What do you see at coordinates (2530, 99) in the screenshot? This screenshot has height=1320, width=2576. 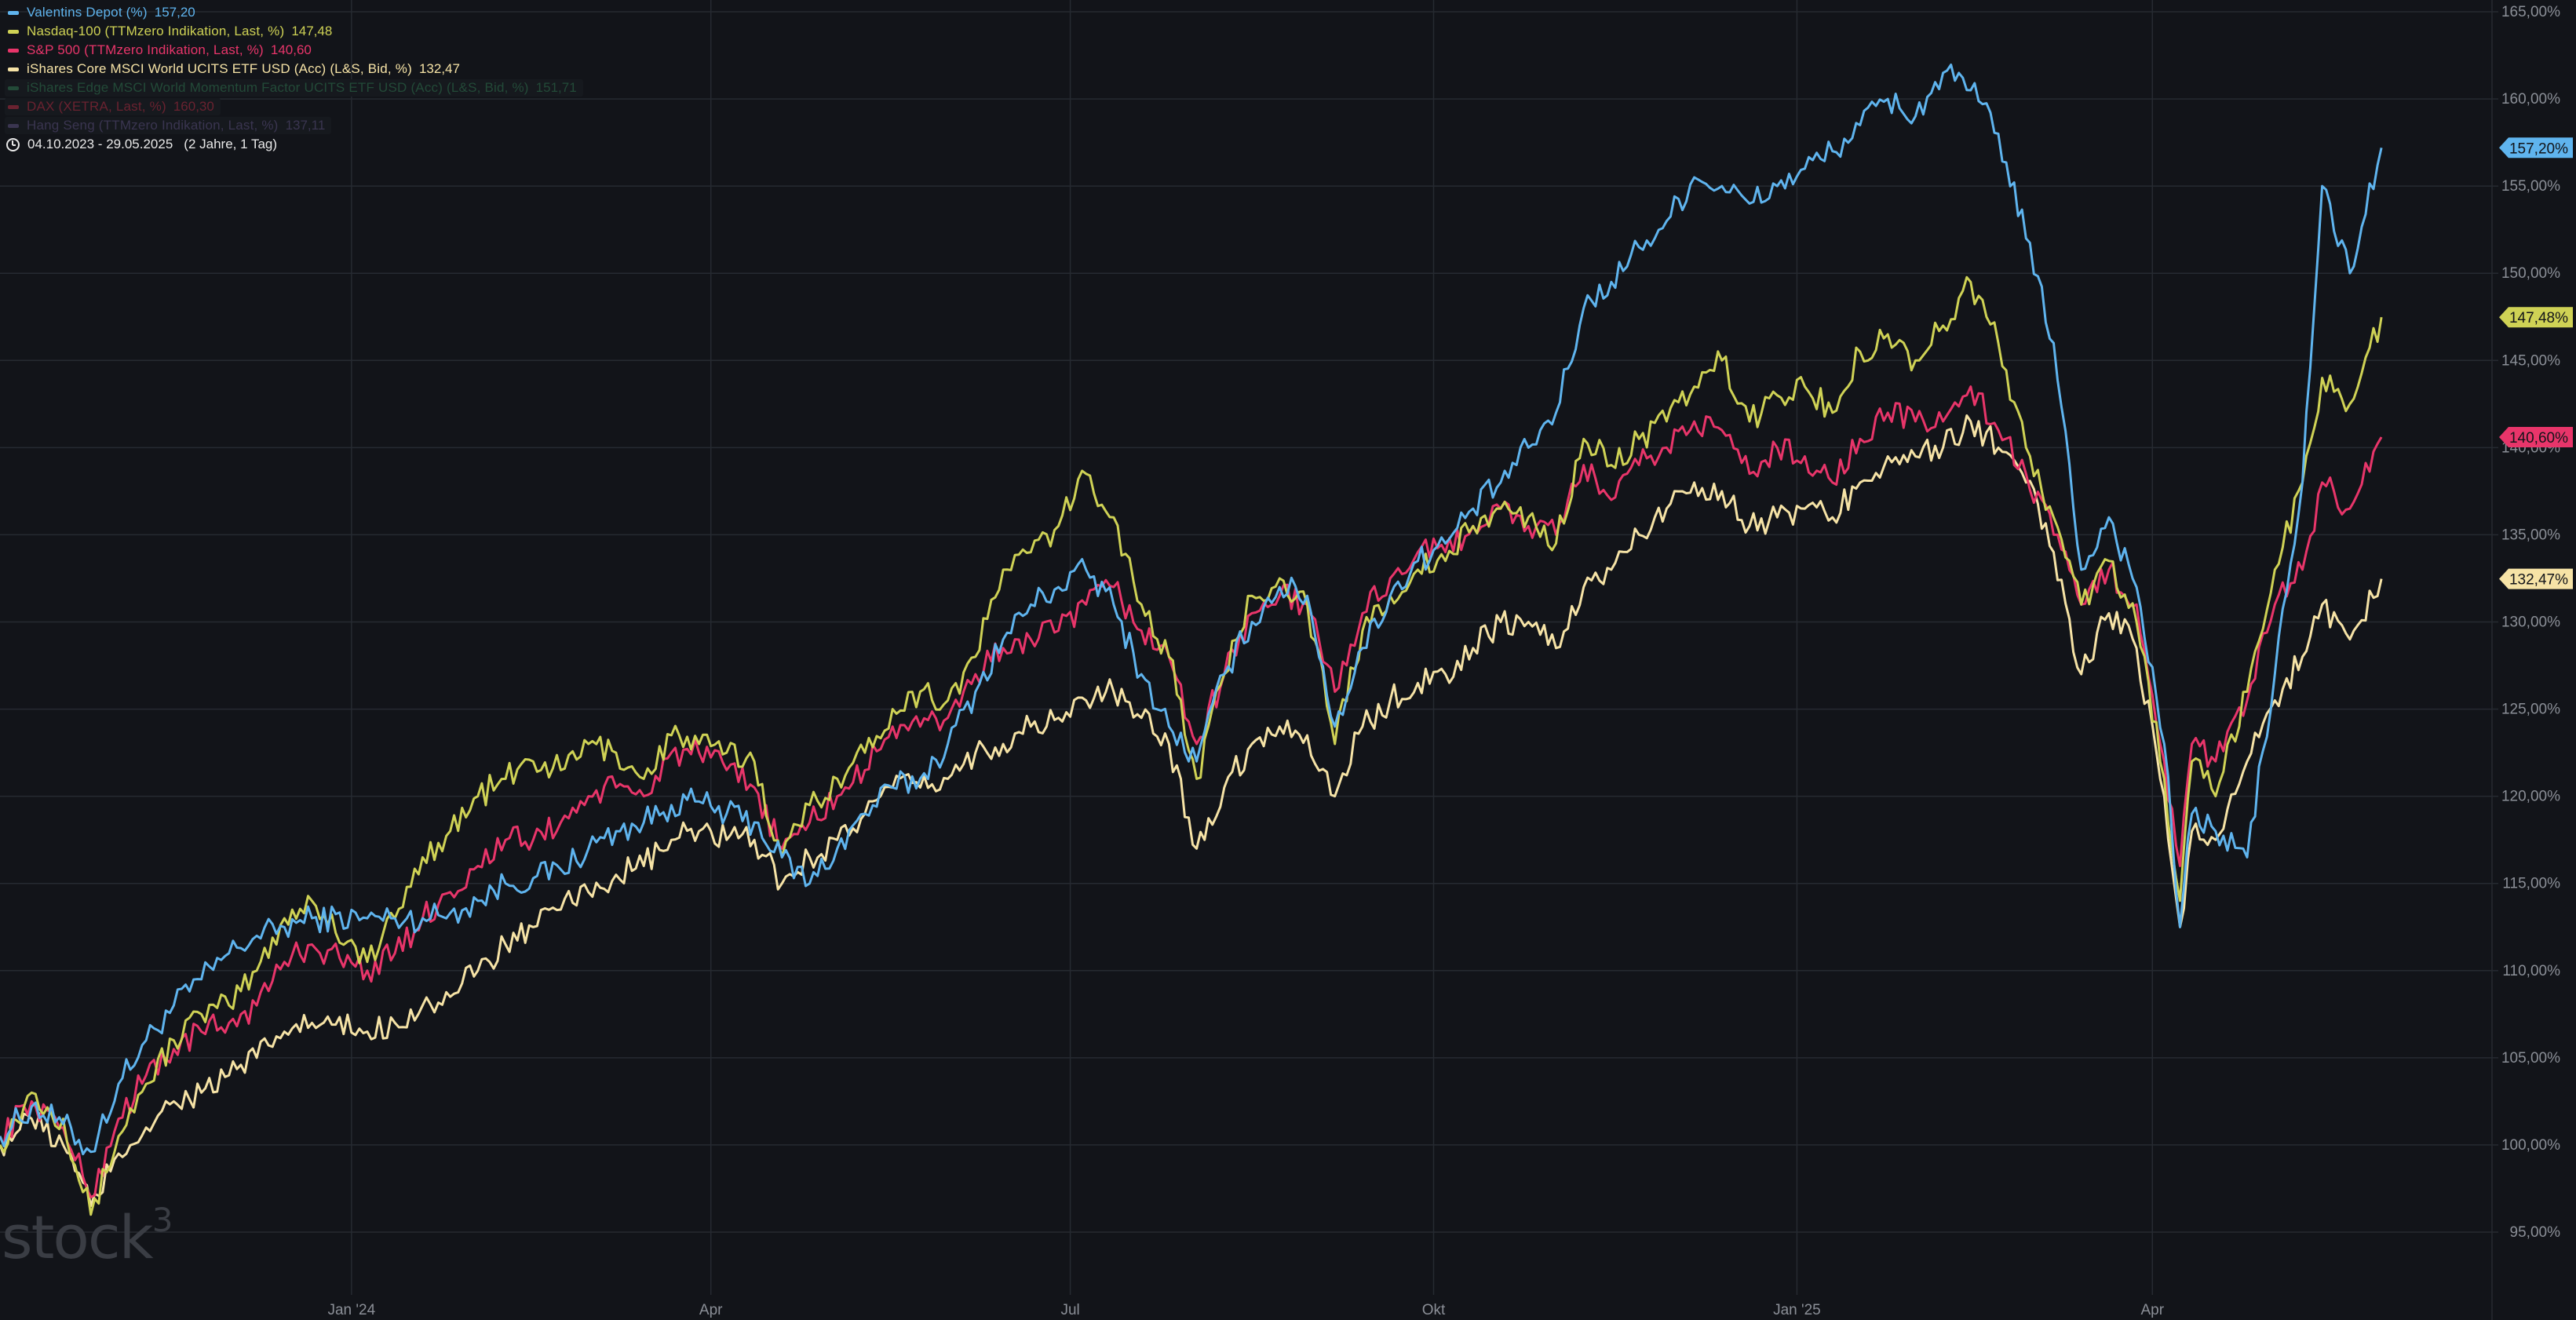 I see `y-tick-label: 160,00%` at bounding box center [2530, 99].